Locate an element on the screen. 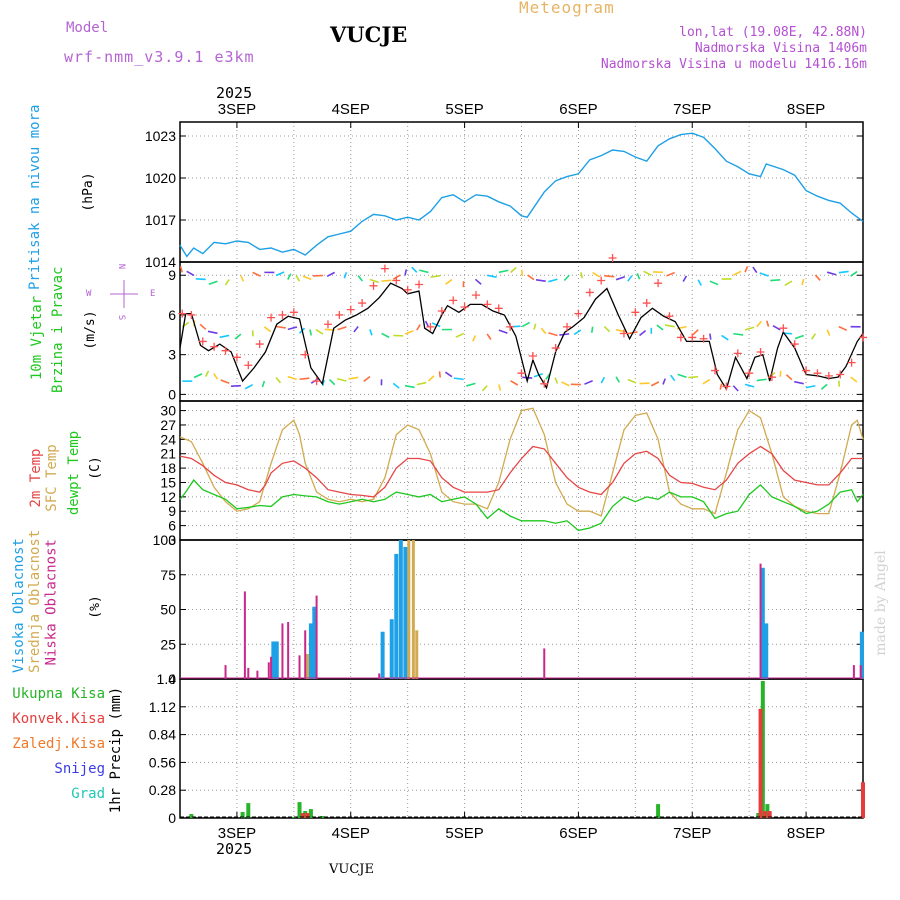 This screenshot has height=900, width=900. legend-total-precip: Ukupna Kisa is located at coordinates (58, 694).